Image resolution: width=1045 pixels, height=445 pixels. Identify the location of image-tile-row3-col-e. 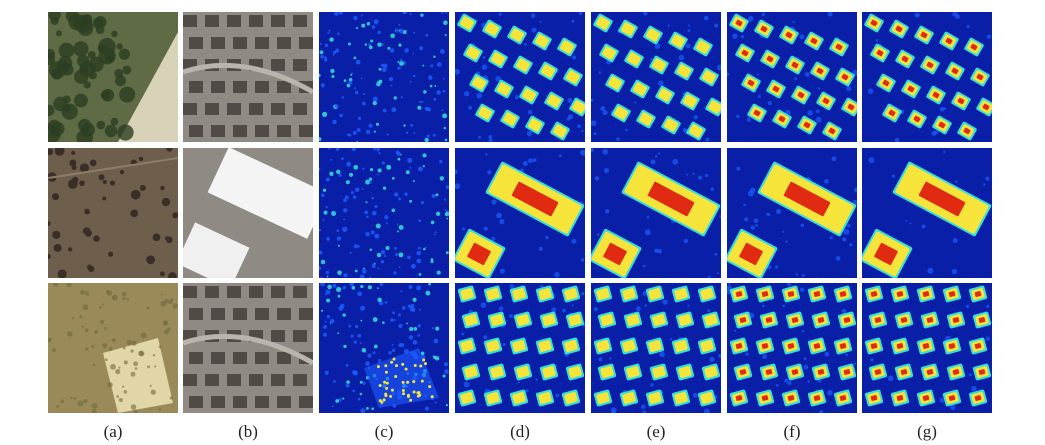
(656, 348).